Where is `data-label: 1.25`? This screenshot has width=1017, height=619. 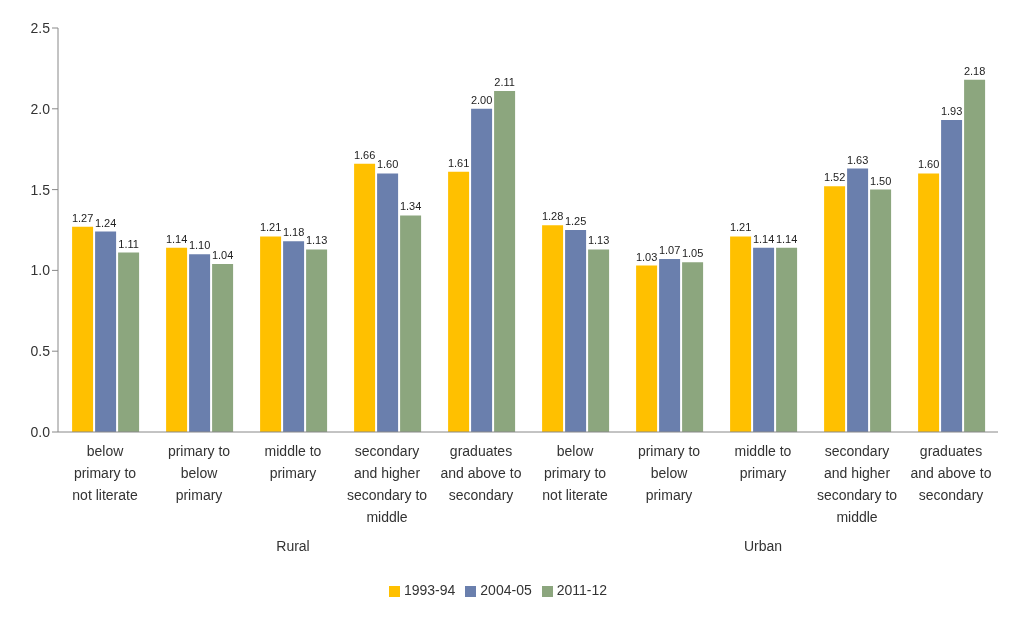
data-label: 1.25 is located at coordinates (575, 221).